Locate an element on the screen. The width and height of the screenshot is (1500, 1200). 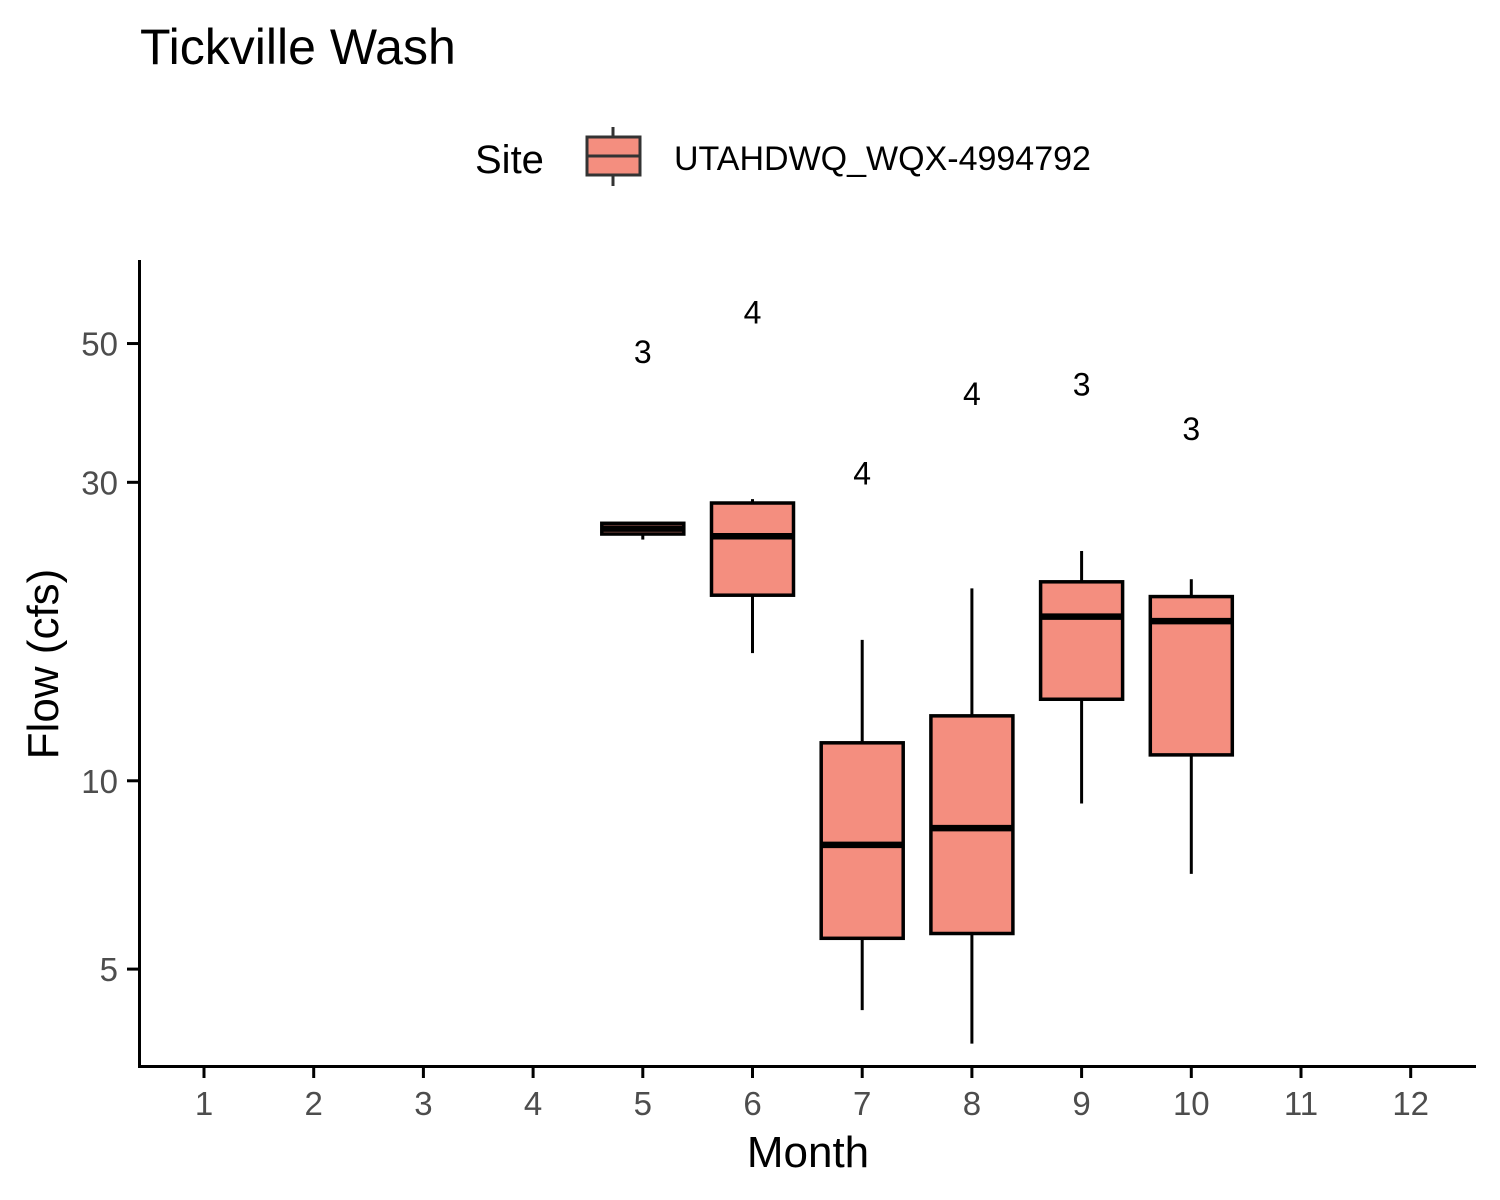
y-axis-title: Flow (cfs) is located at coordinates (43, 664).